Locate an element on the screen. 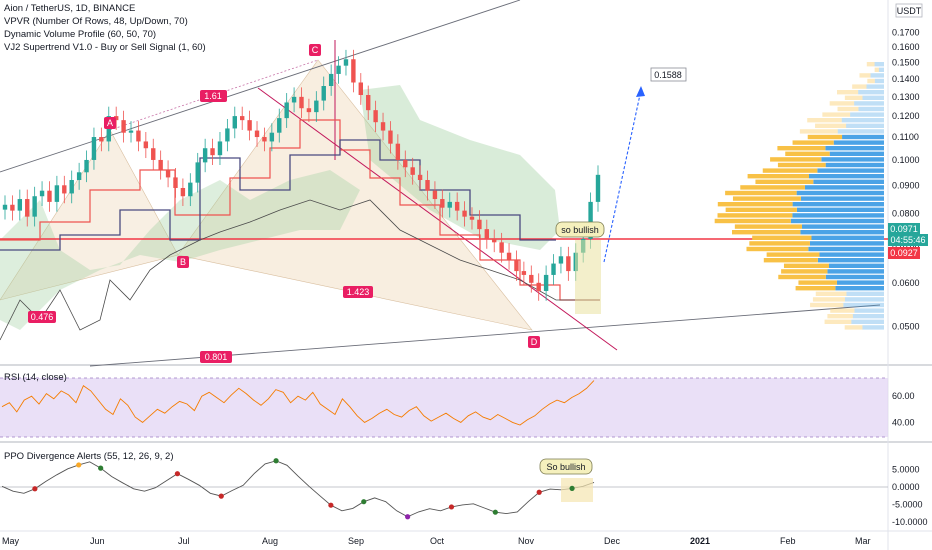  svg-text: USDT is located at coordinates (909, 11).